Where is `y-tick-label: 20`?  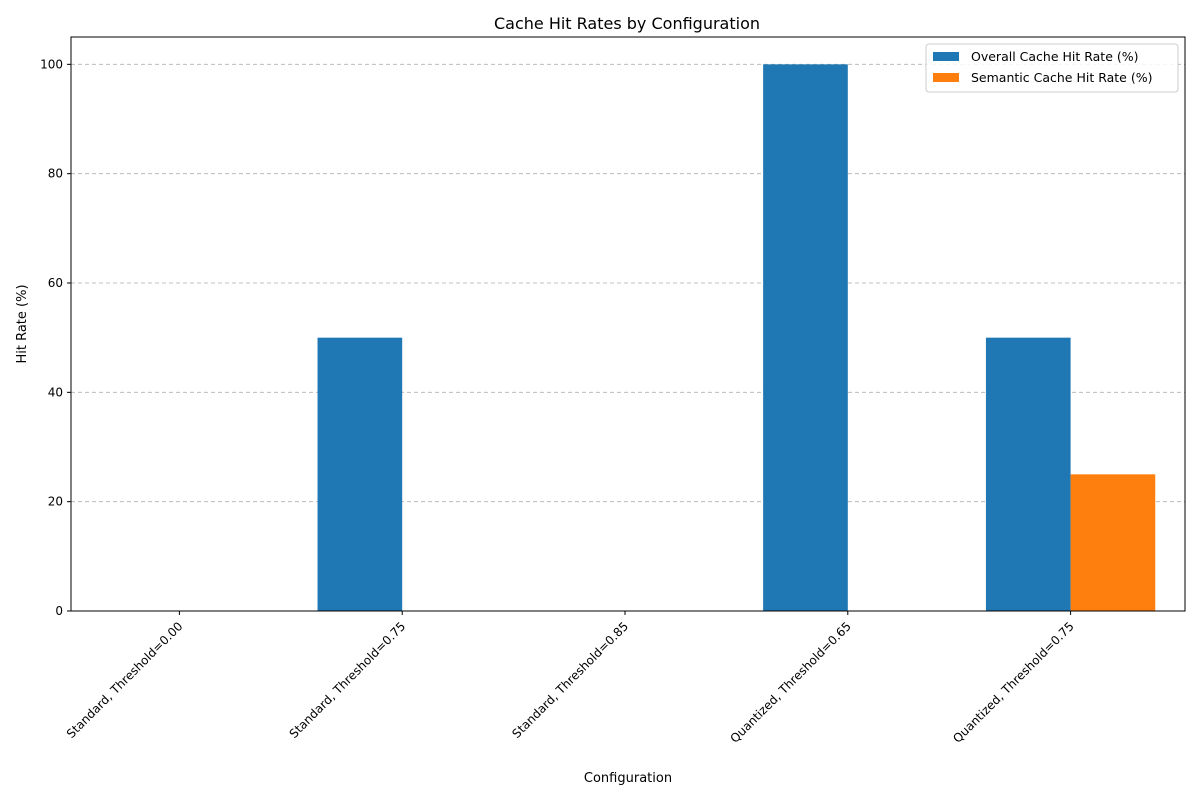 y-tick-label: 20 is located at coordinates (55, 502).